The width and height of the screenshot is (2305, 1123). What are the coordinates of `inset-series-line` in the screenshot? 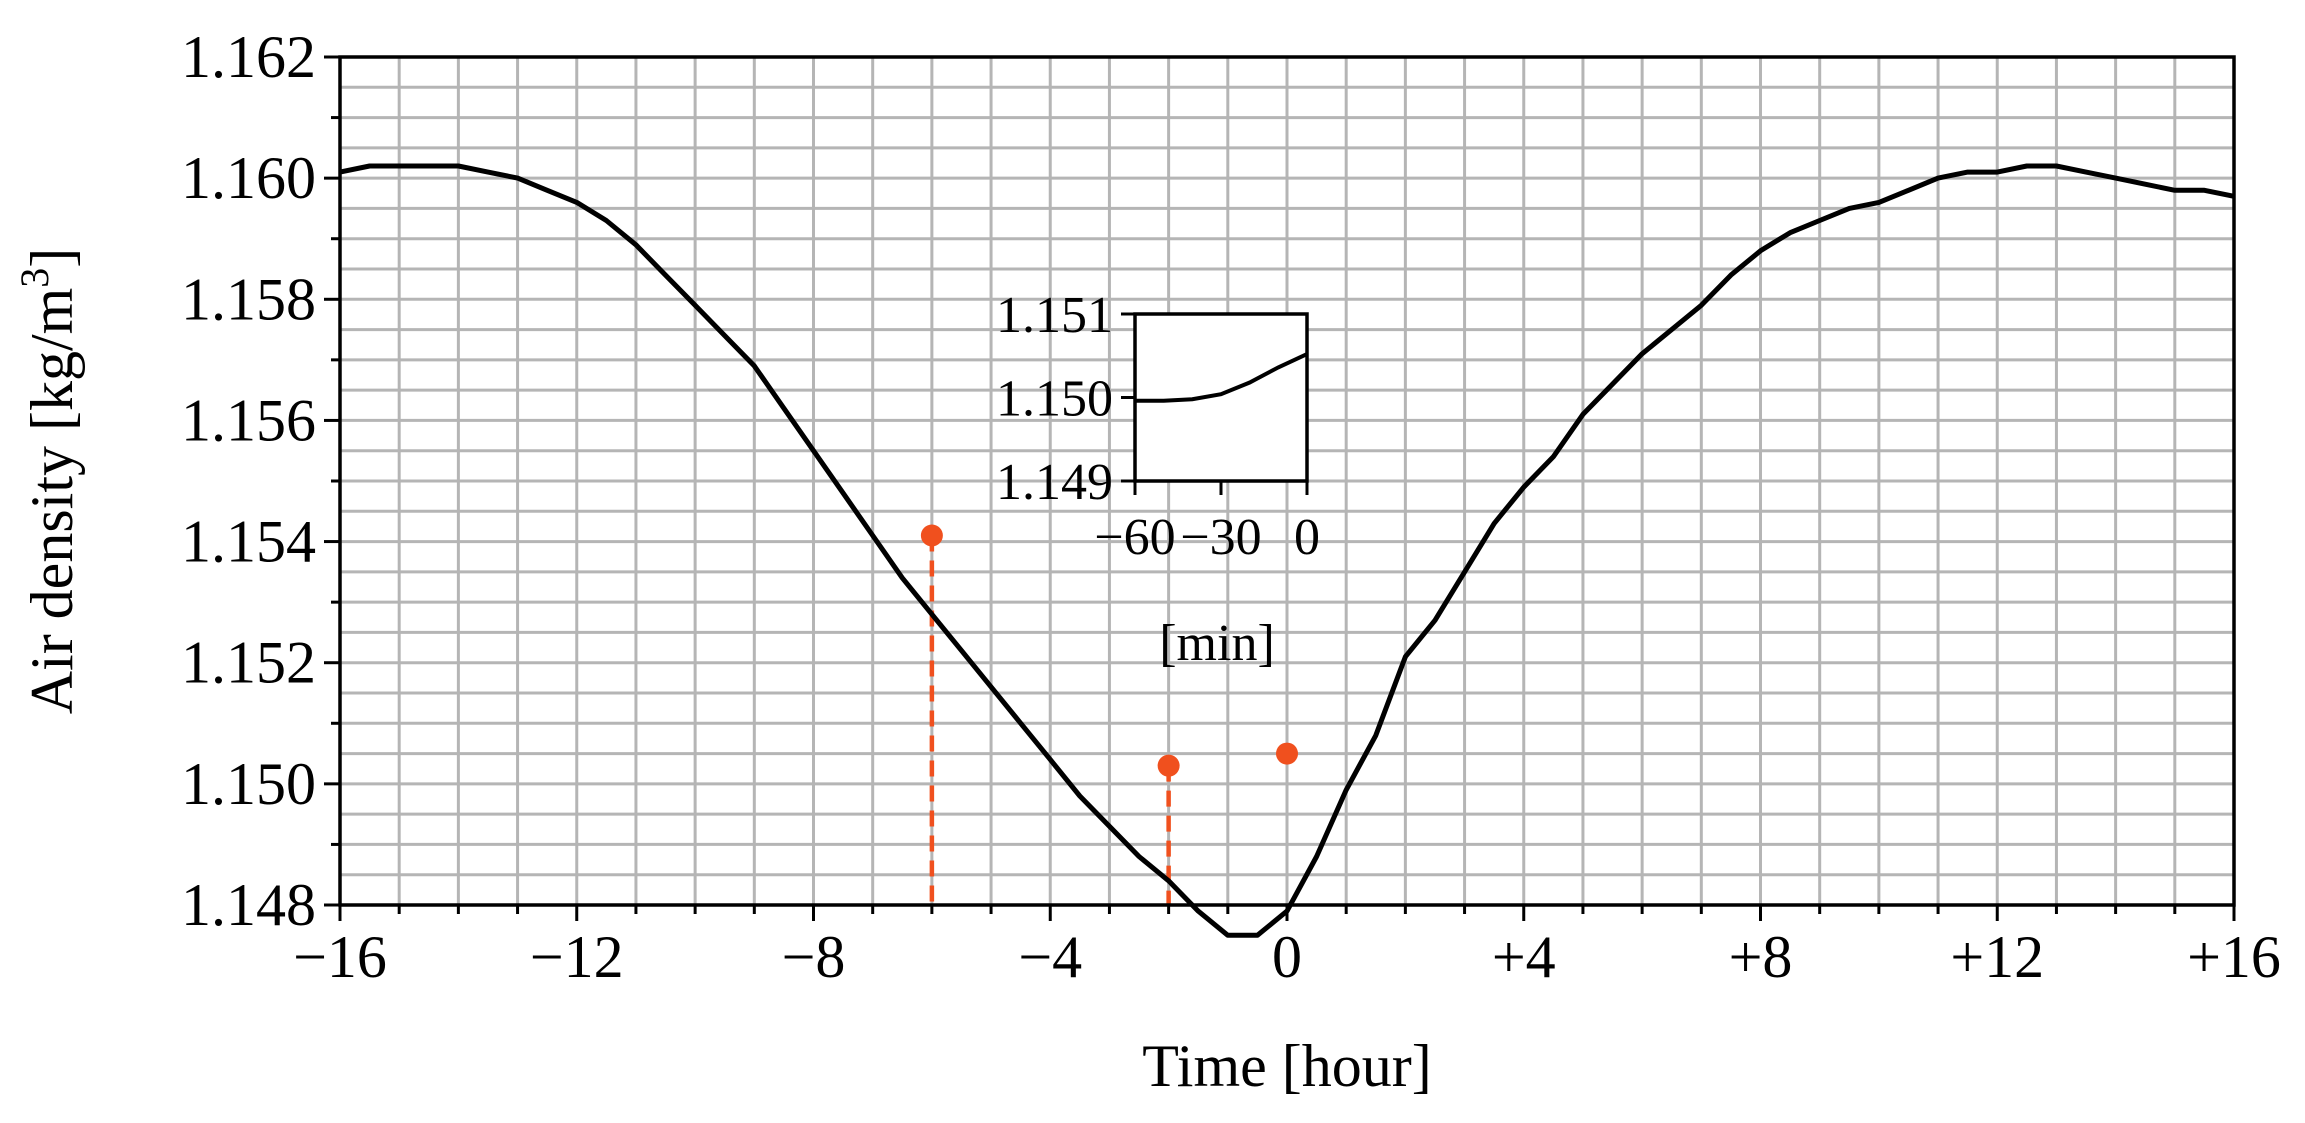 It's located at (1221, 377).